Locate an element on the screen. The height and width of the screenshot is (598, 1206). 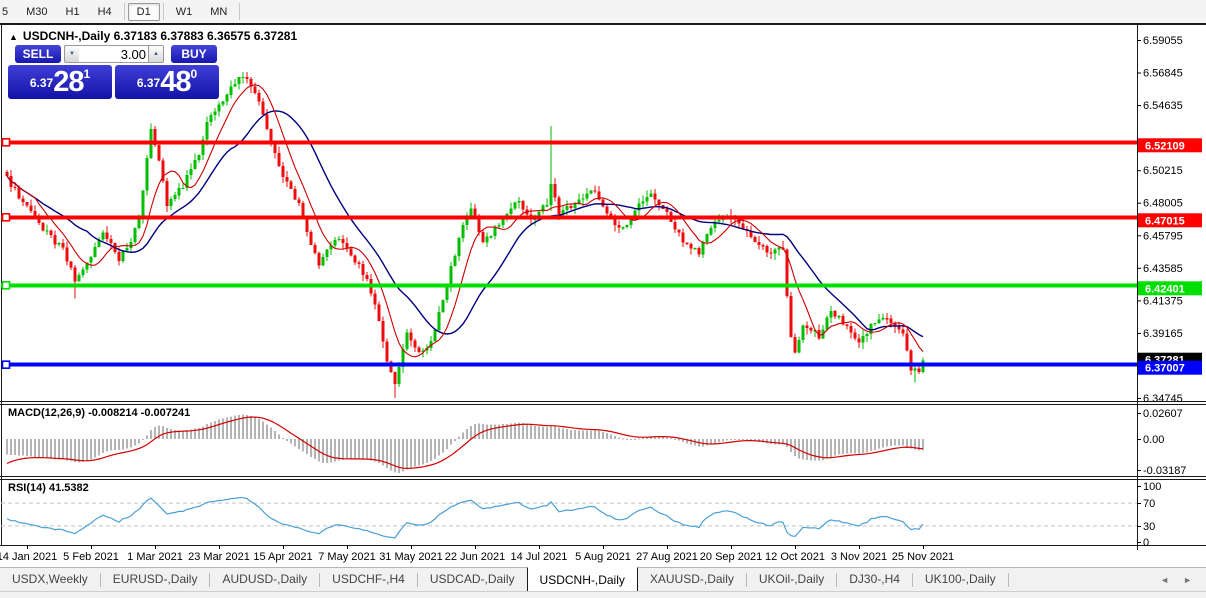
tab-usdx-weekly: USDX,Weekly is located at coordinates (50, 579).